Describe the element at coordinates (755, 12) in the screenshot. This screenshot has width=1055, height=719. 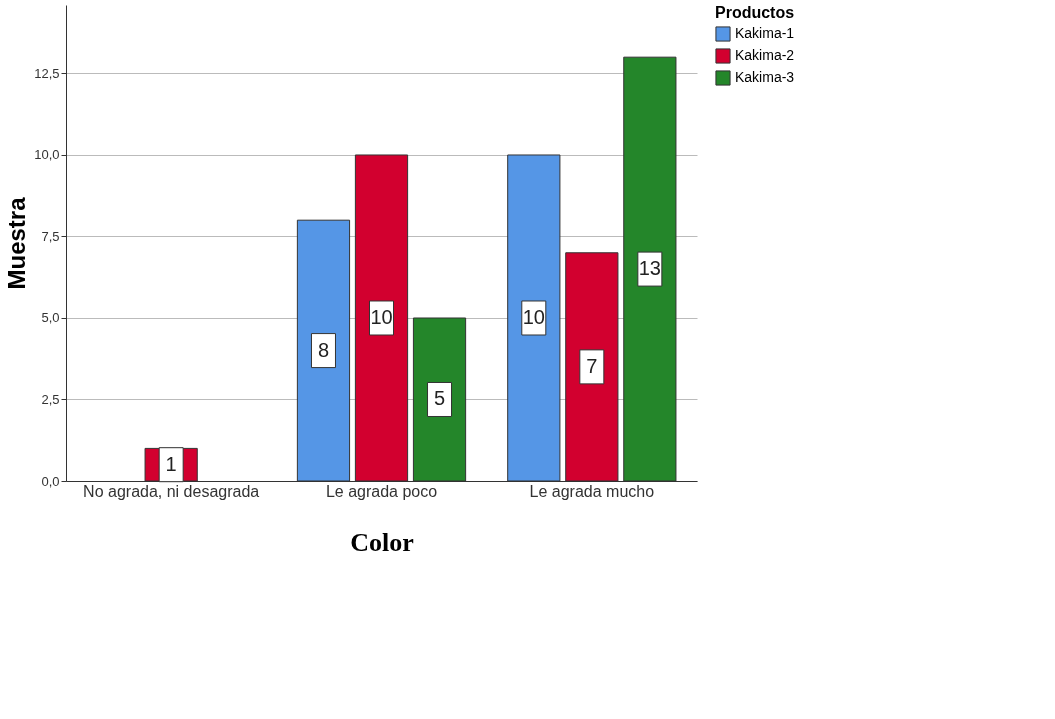
I see `legend-title: Productos` at that location.